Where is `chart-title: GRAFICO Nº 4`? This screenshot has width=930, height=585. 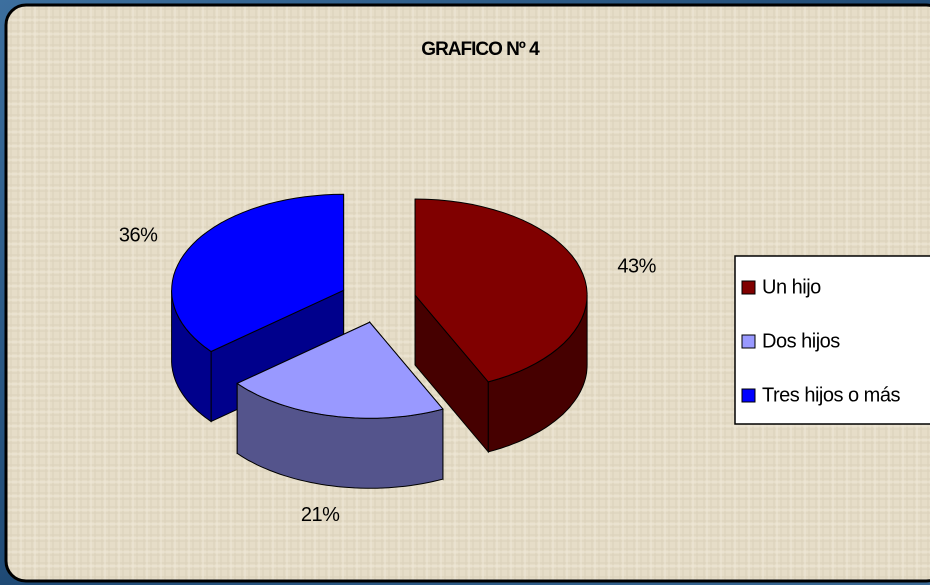 chart-title: GRAFICO Nº 4 is located at coordinates (480, 49).